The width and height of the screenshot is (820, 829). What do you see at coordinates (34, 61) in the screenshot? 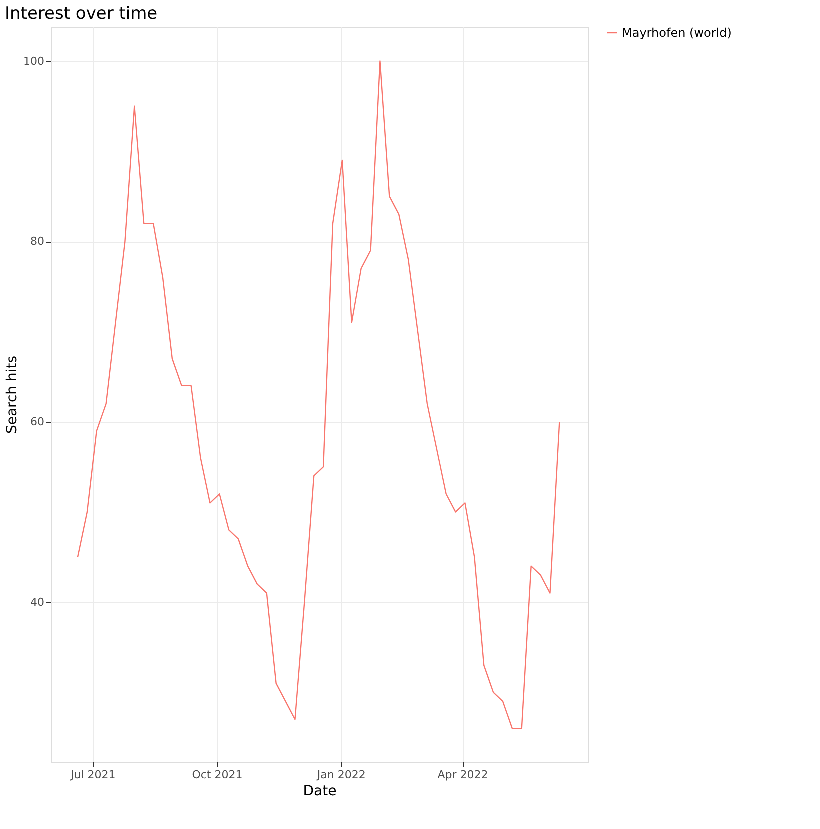
I see `y-tick-label: 100` at bounding box center [34, 61].